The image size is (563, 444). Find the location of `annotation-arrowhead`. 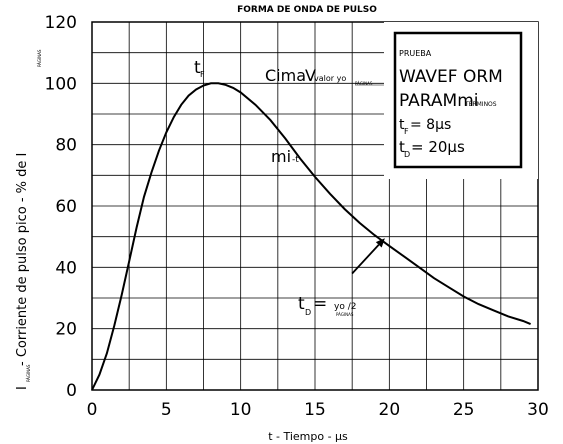

annotation-arrowhead is located at coordinates (380, 243).